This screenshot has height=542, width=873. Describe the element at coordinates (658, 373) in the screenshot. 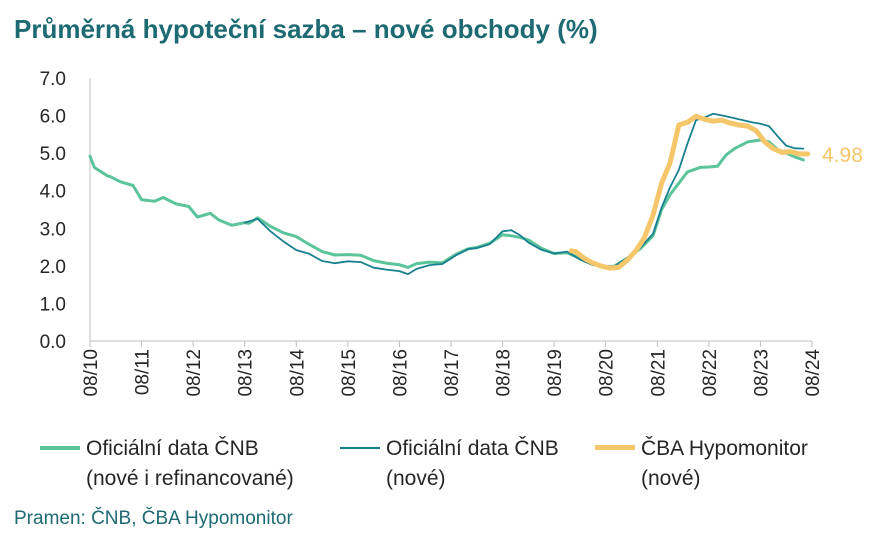

I see `x-tick-label: 08/21` at that location.